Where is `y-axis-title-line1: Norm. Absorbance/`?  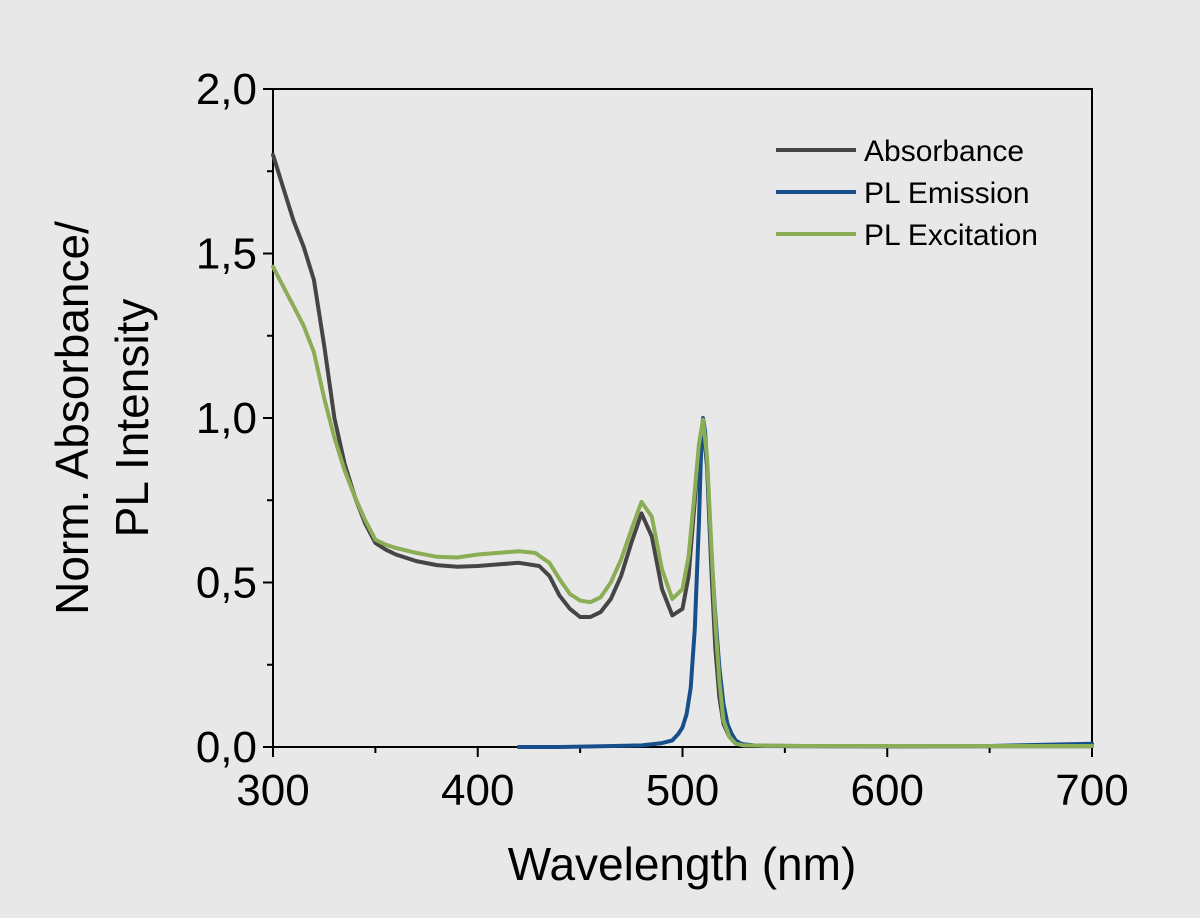
y-axis-title-line1: Norm. Absorbance/ is located at coordinates (72, 418).